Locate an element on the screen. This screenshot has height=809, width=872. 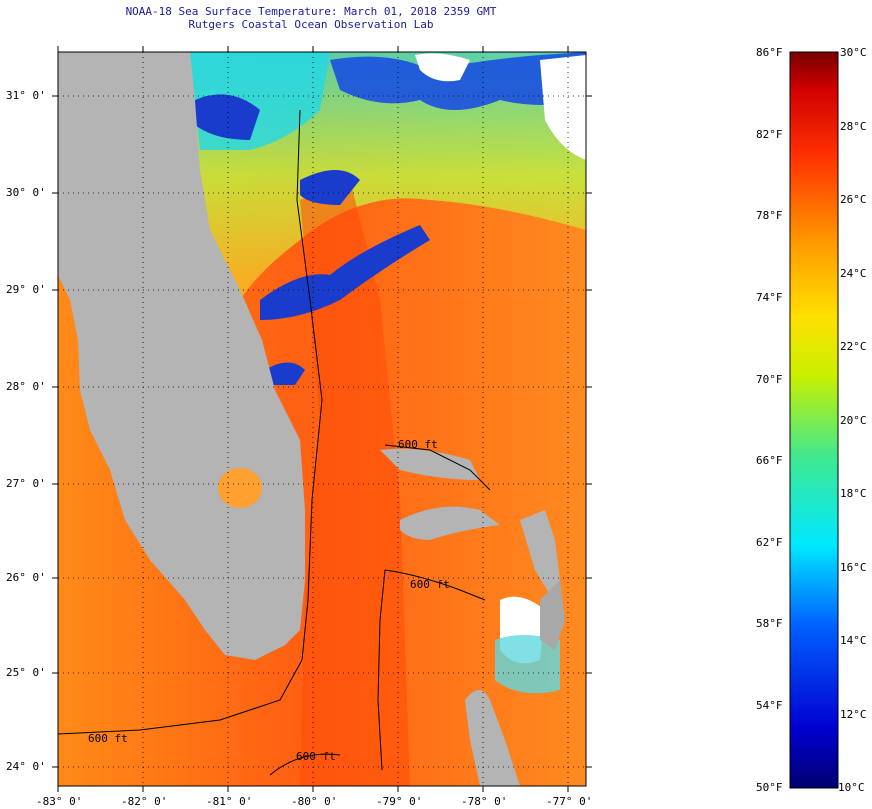
colorbar-f-label: 86°F is located at coordinates (769, 52).